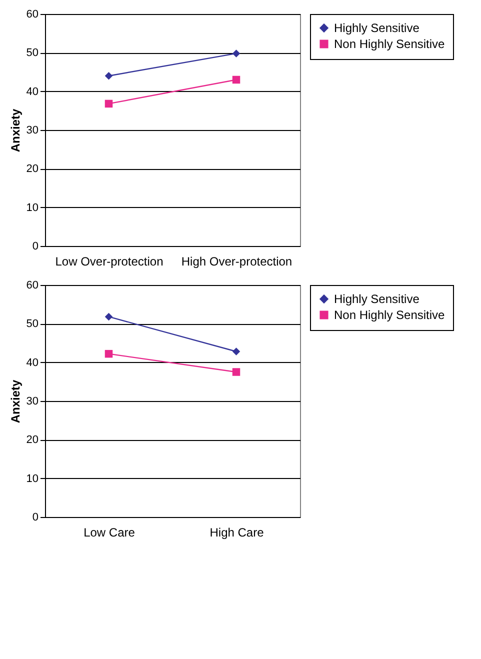 The image size is (481, 659). Describe the element at coordinates (110, 533) in the screenshot. I see `x-tick-label: Low Care` at that location.